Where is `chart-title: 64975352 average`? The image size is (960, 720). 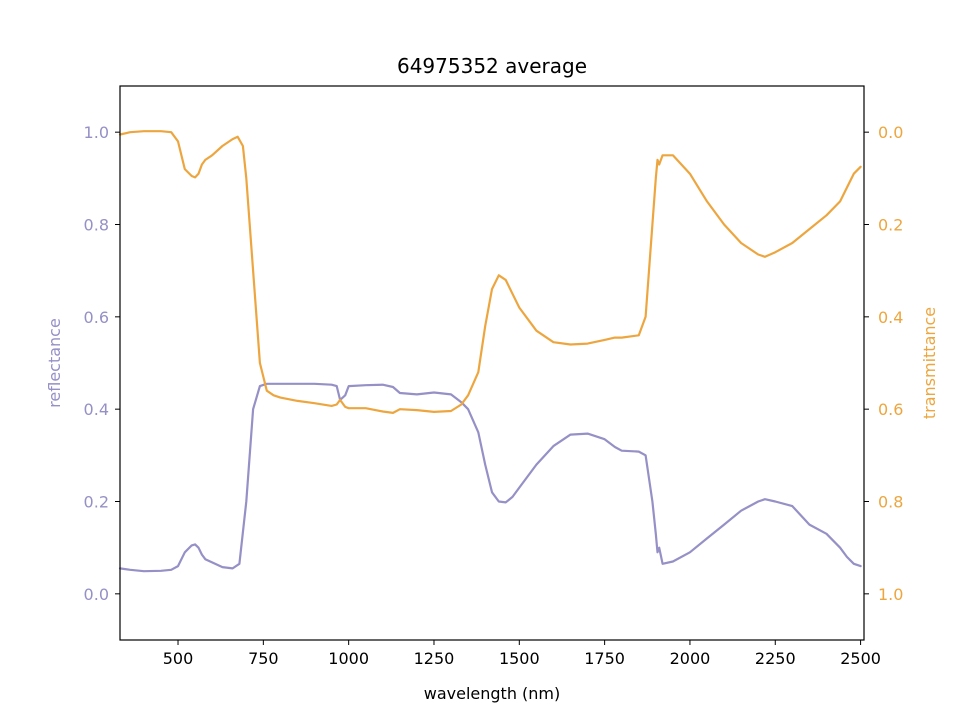 chart-title: 64975352 average is located at coordinates (492, 66).